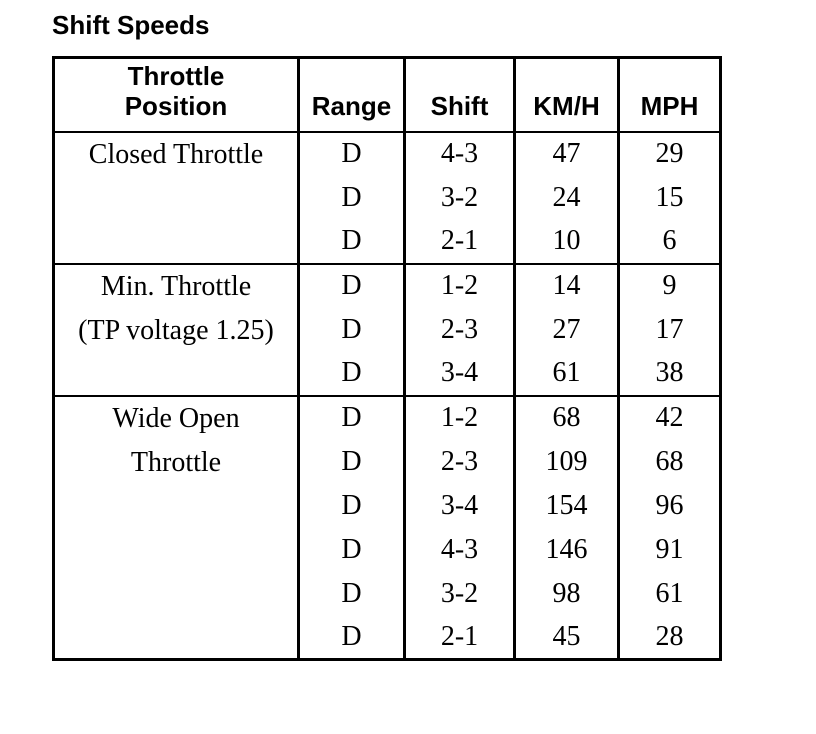 This screenshot has width=816, height=734. I want to click on column-header-throttle-position: Throttle Position, so click(176, 95).